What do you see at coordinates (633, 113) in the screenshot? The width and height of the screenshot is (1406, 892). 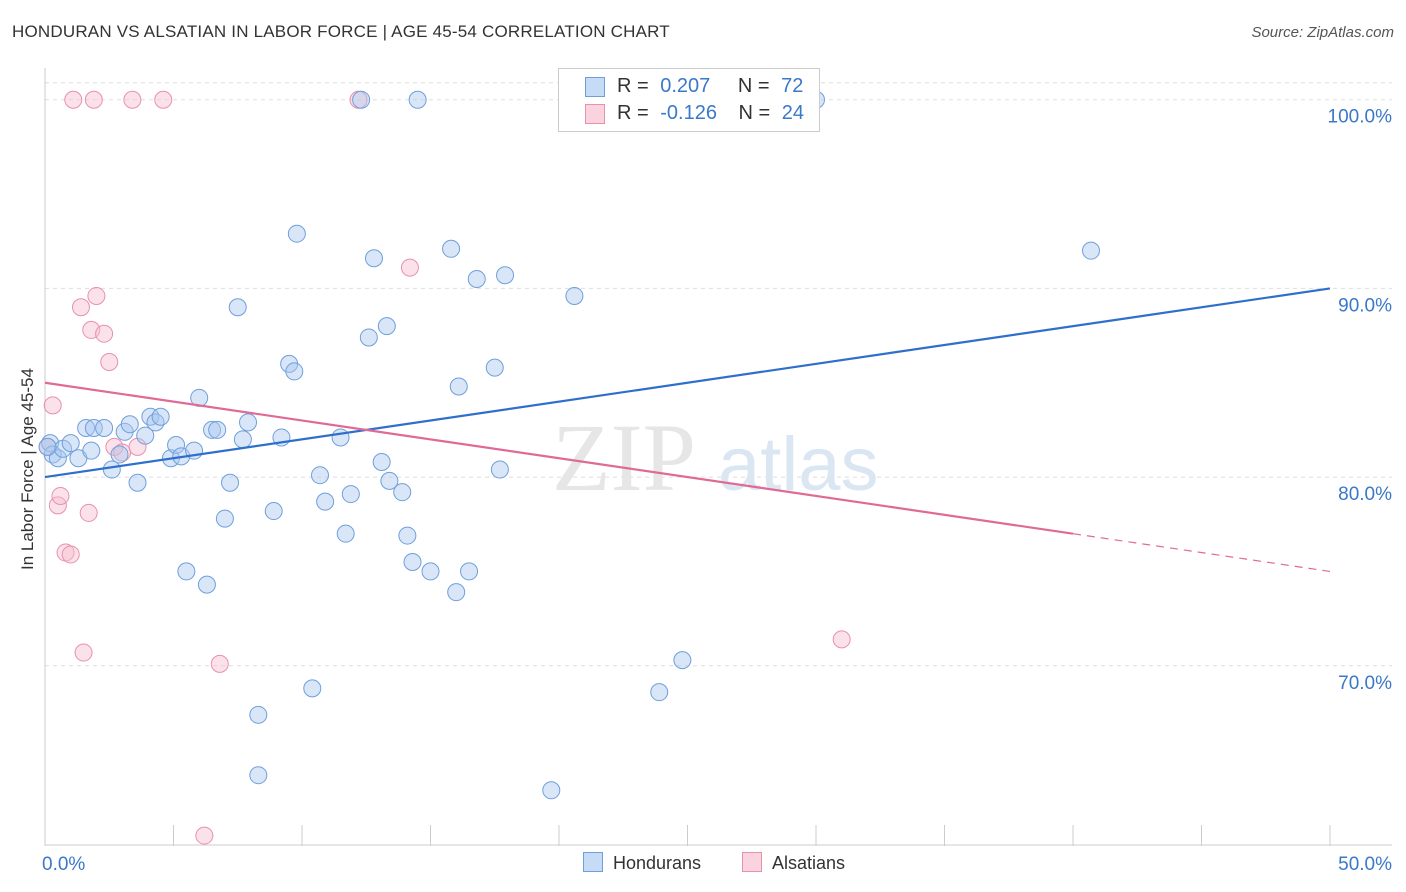 I see `legend-r-label-2: R =` at bounding box center [633, 113].